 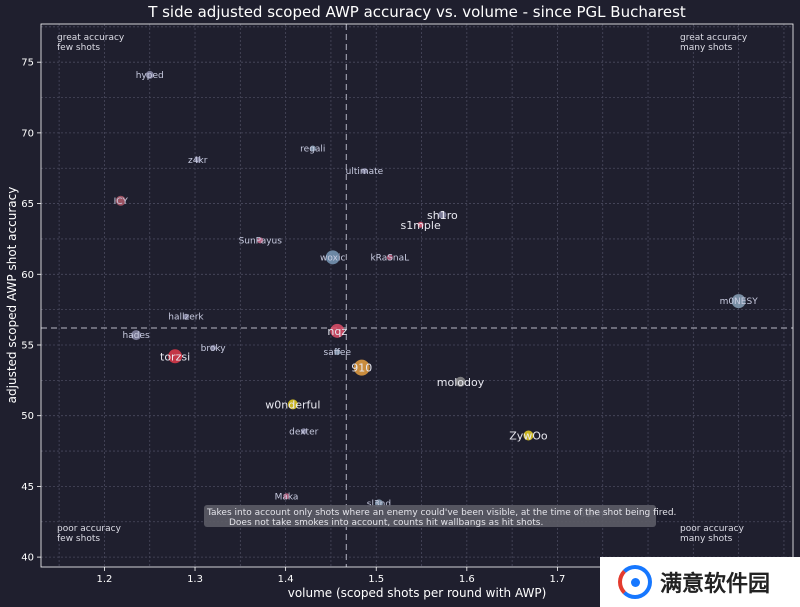 I want to click on point-hades, so click(x=136, y=335).